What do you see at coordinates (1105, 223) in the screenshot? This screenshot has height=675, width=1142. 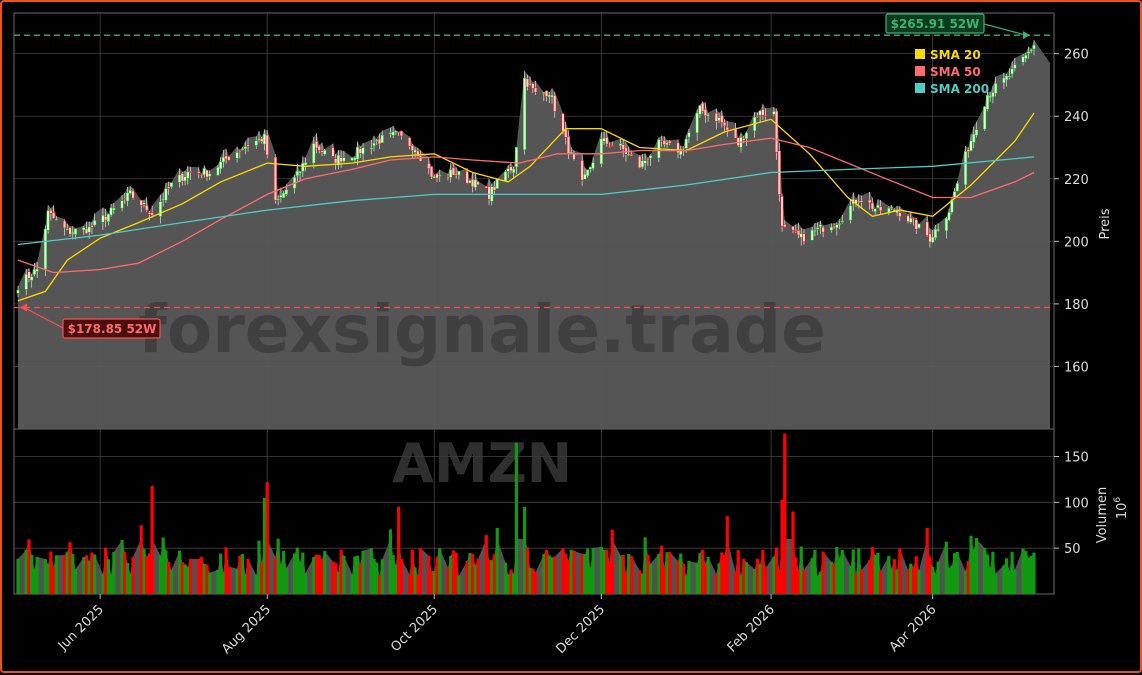 I see `price-axis-label: Preis` at bounding box center [1105, 223].